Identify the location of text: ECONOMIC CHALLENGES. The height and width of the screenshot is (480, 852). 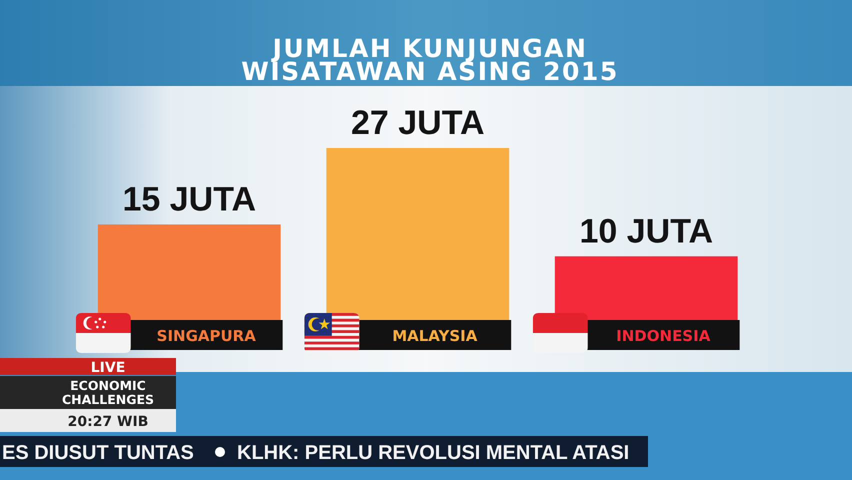
(108, 392).